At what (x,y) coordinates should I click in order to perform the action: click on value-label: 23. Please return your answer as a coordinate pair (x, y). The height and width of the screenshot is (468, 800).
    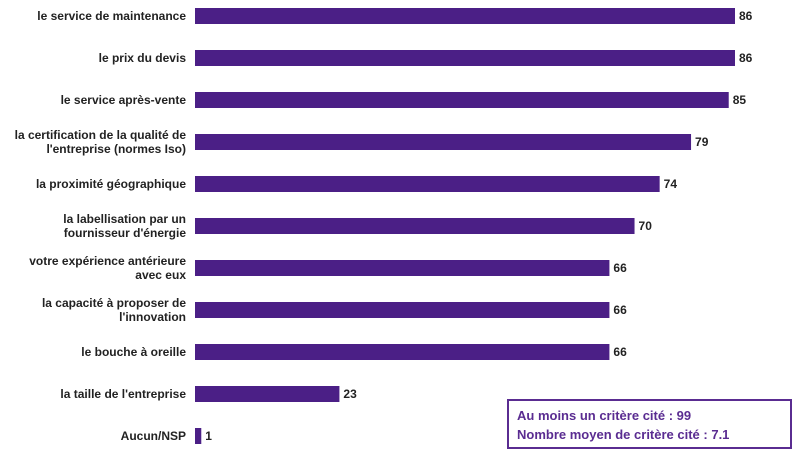
    Looking at the image, I should click on (350, 394).